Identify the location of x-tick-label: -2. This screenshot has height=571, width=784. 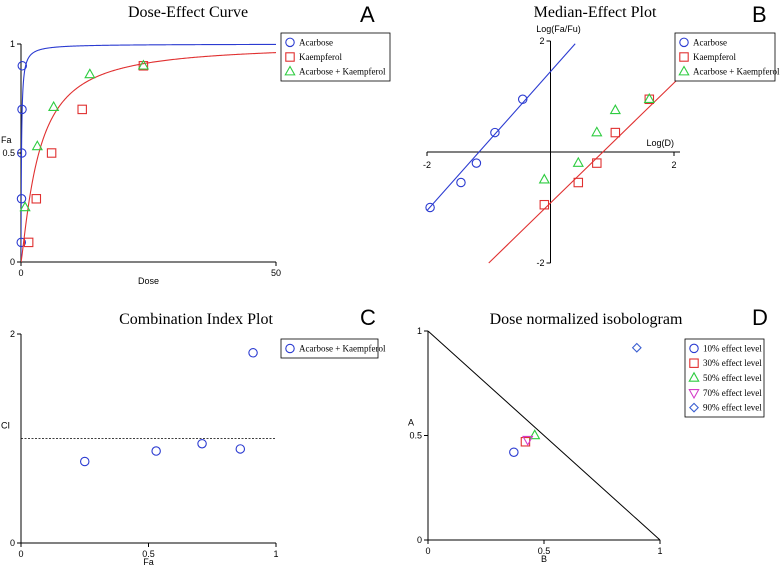
(427, 165).